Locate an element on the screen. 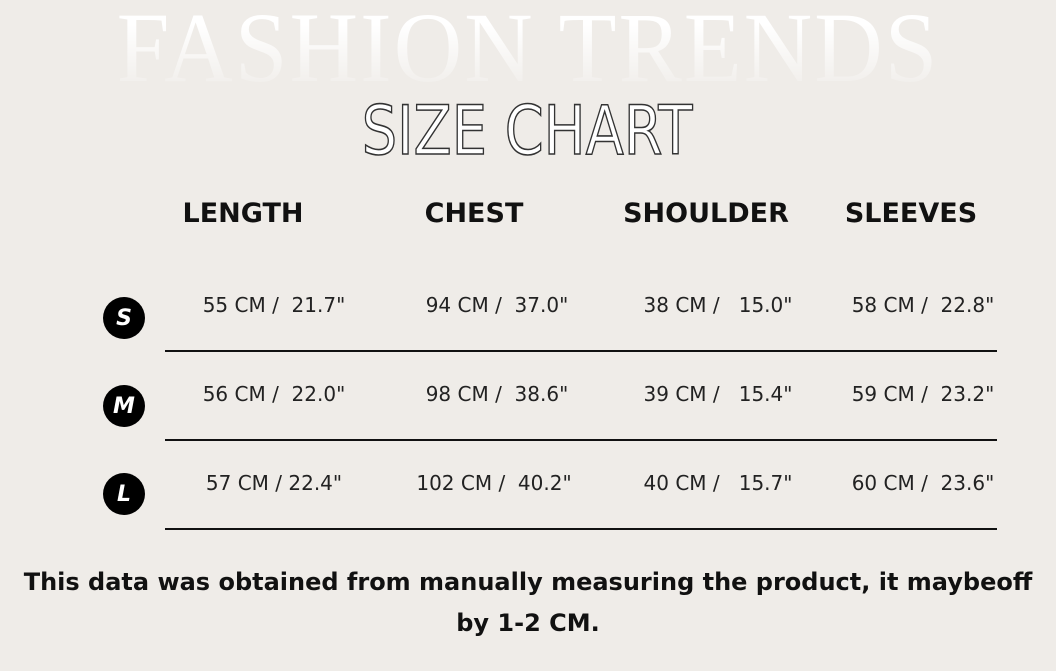  cell-shoulder: 39 CM / 15.4" is located at coordinates (718, 394).